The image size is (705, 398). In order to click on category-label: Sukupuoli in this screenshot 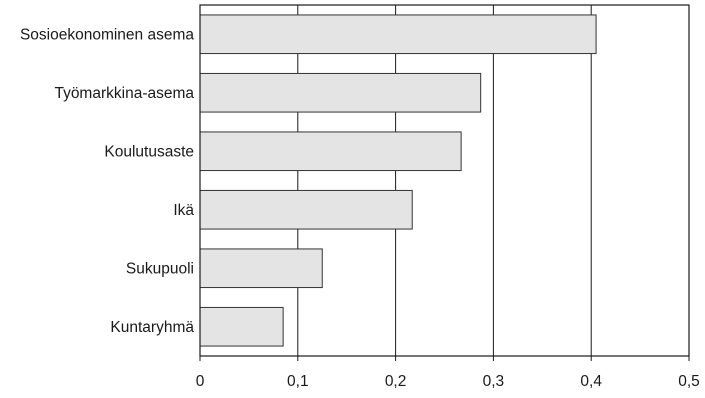, I will do `click(160, 268)`.